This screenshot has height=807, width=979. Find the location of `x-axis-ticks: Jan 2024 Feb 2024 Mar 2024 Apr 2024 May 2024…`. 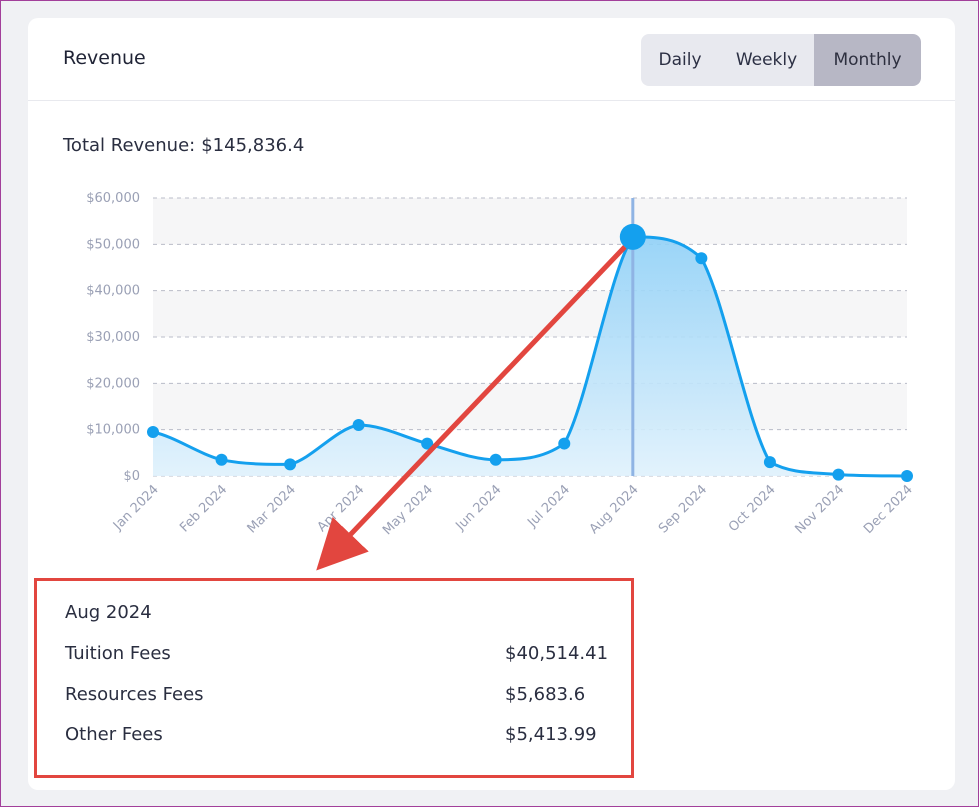

x-axis-ticks: Jan 2024 Feb 2024 Mar 2024 Apr 2024 May 2024… is located at coordinates (513, 510).